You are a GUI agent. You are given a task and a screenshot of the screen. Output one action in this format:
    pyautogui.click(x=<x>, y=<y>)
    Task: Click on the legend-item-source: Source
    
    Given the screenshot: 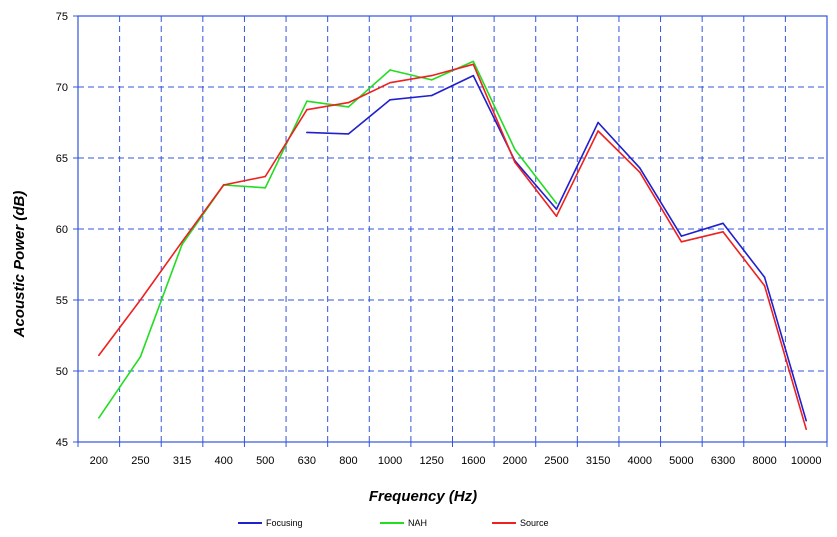 What is the action you would take?
    pyautogui.click(x=520, y=523)
    